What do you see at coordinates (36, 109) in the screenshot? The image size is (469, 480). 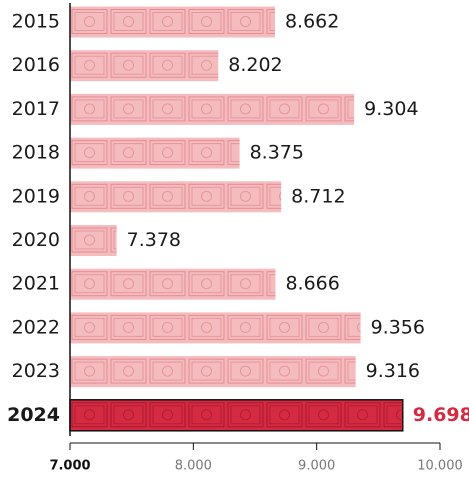 I see `category-label: 2017` at bounding box center [36, 109].